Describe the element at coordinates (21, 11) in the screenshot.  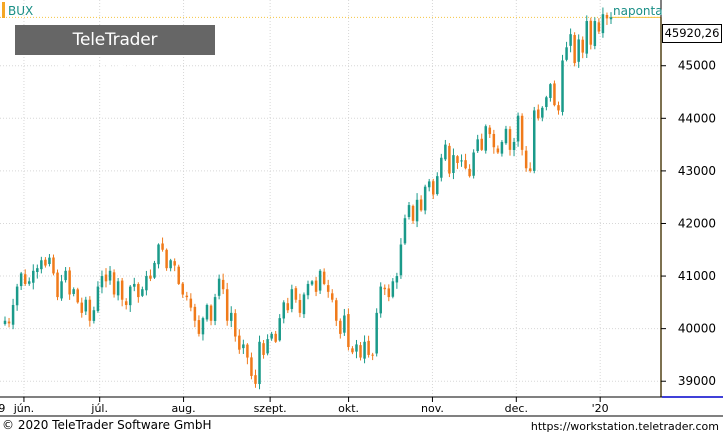
I see `series-name-label: BUX` at that location.